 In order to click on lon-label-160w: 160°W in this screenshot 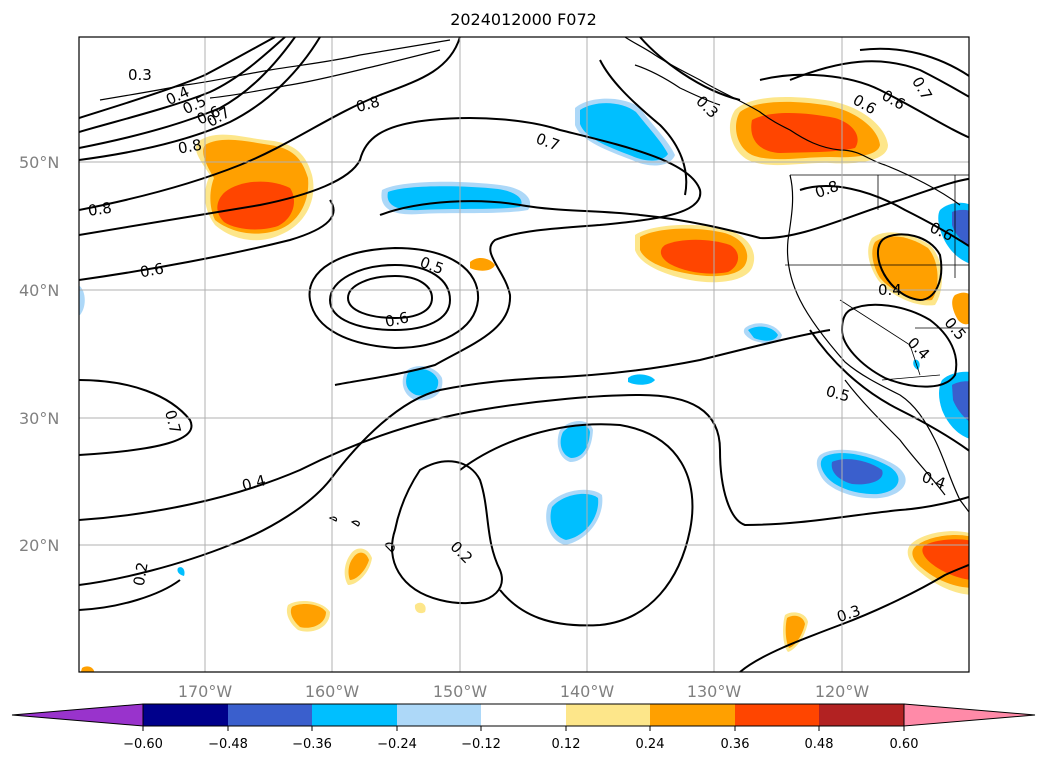, I will do `click(332, 691)`.